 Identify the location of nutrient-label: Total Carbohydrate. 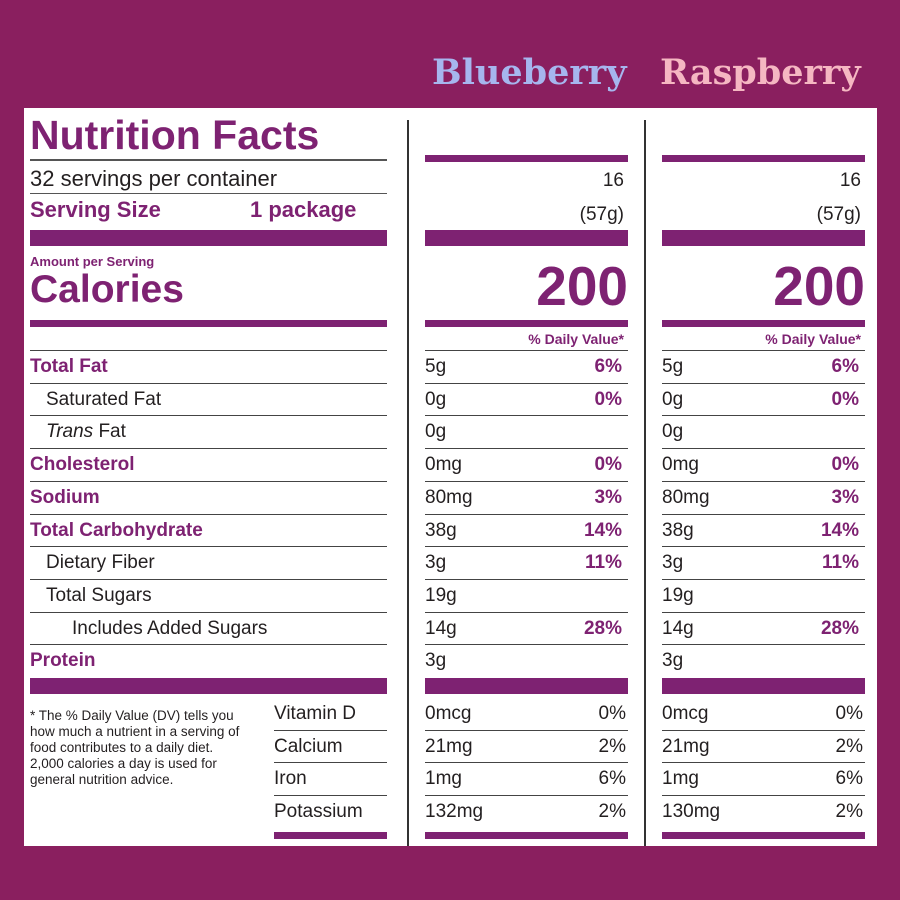
(116, 530).